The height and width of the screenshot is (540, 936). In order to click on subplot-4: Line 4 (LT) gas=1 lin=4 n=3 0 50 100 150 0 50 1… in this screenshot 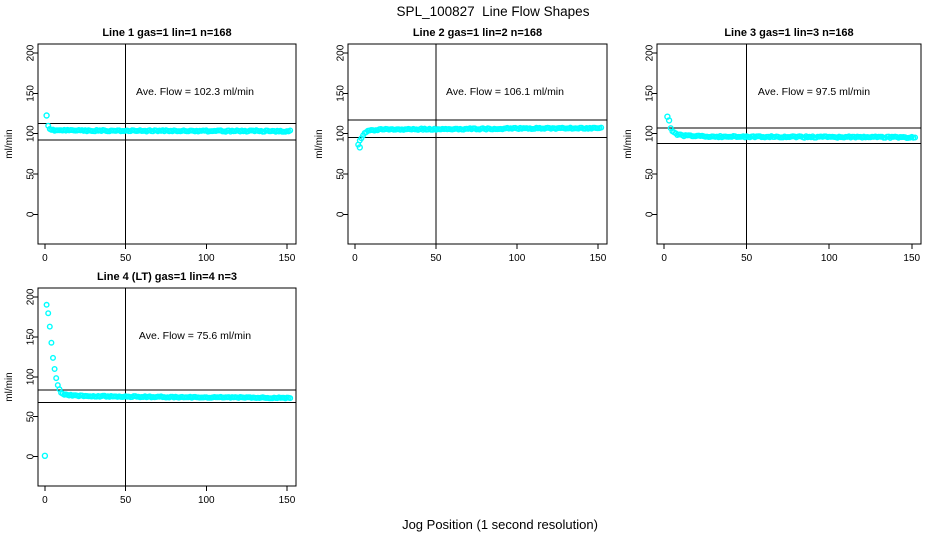, I will do `click(150, 388)`.